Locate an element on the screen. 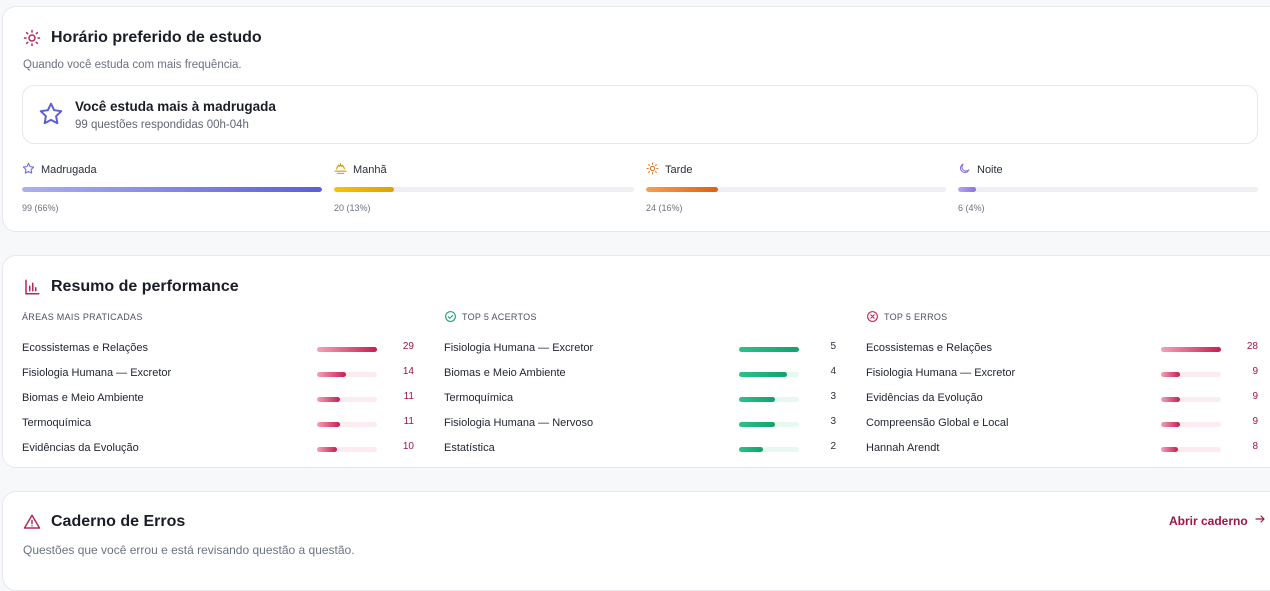 The width and height of the screenshot is (1270, 591). bar-chart-icon is located at coordinates (32, 287).